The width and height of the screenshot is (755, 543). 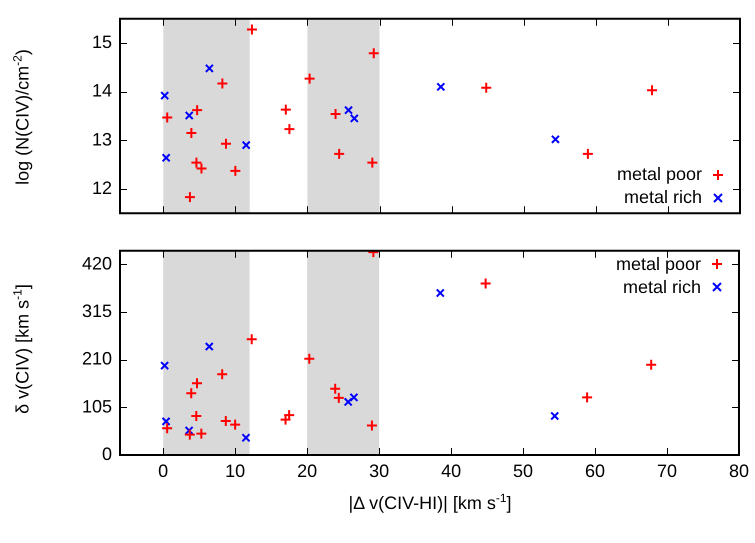 What do you see at coordinates (163, 470) in the screenshot?
I see `x-tick-label: 0` at bounding box center [163, 470].